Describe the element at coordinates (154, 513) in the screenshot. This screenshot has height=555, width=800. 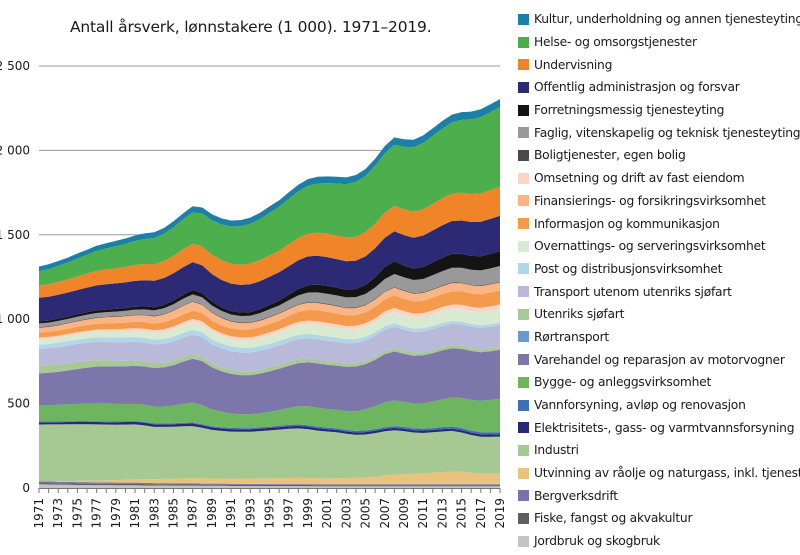
I see `x-tick-label: 1983` at that location.